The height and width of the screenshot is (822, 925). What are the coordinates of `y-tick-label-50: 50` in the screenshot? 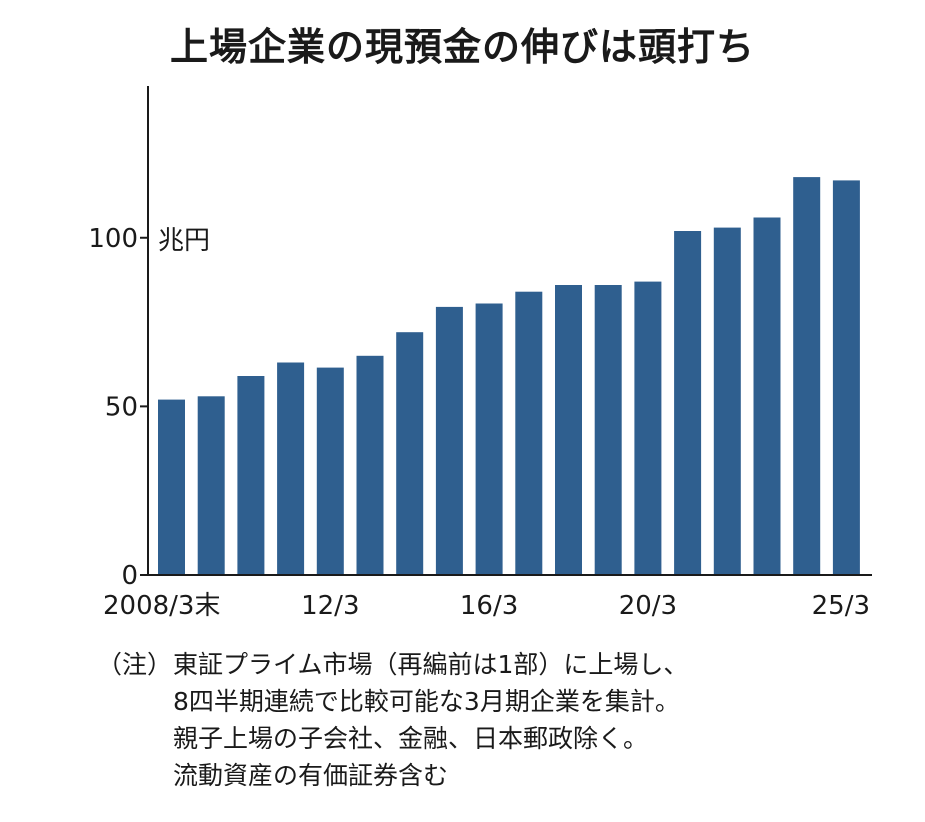 It's located at (121, 407).